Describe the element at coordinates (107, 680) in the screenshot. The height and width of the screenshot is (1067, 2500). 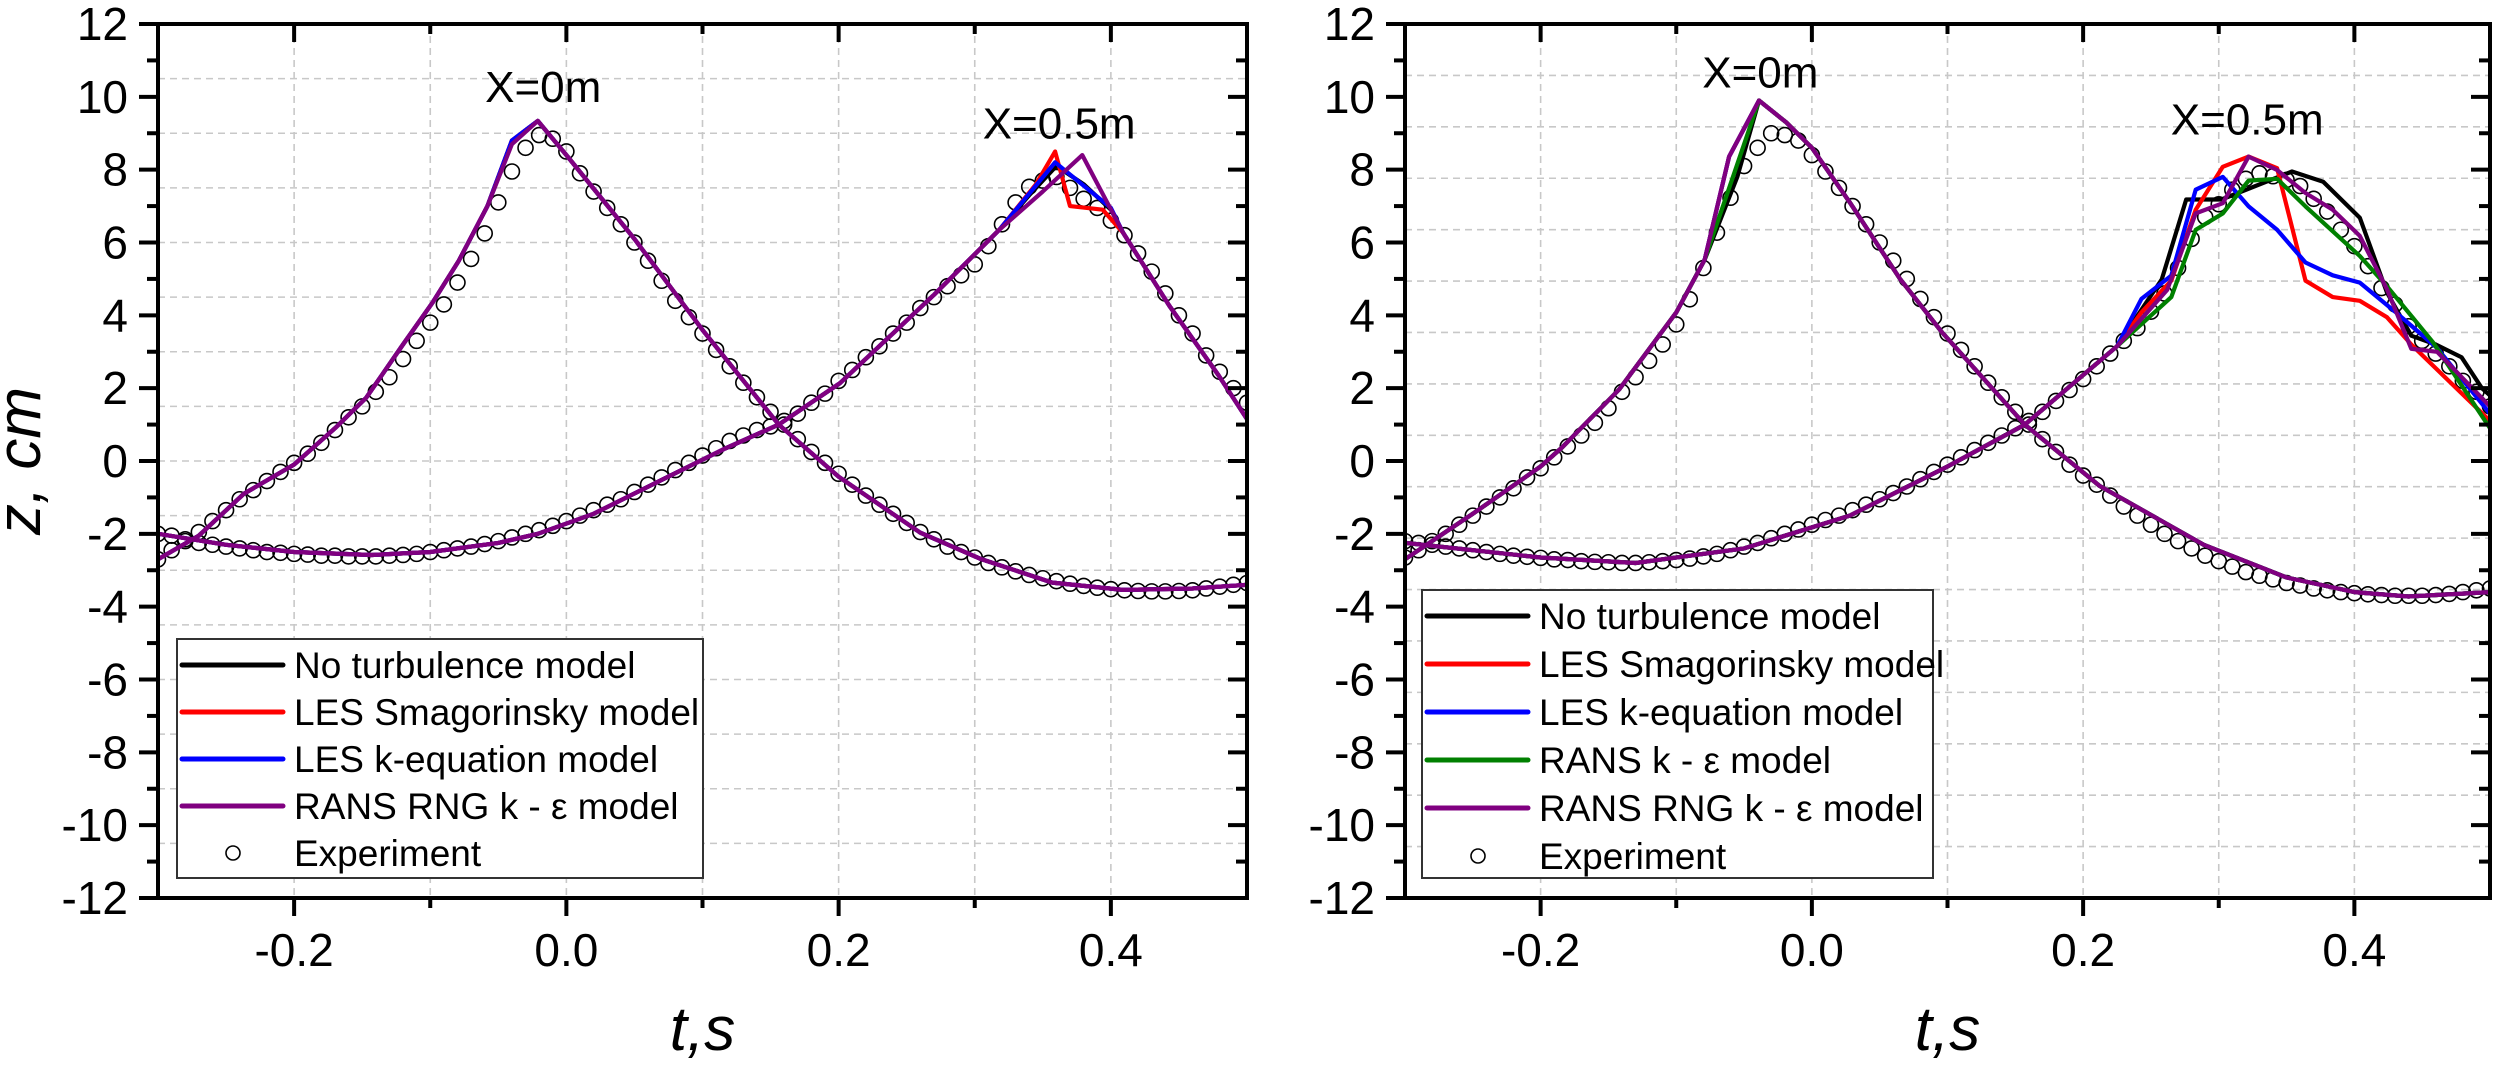
I see `y-tick-label: -6` at that location.